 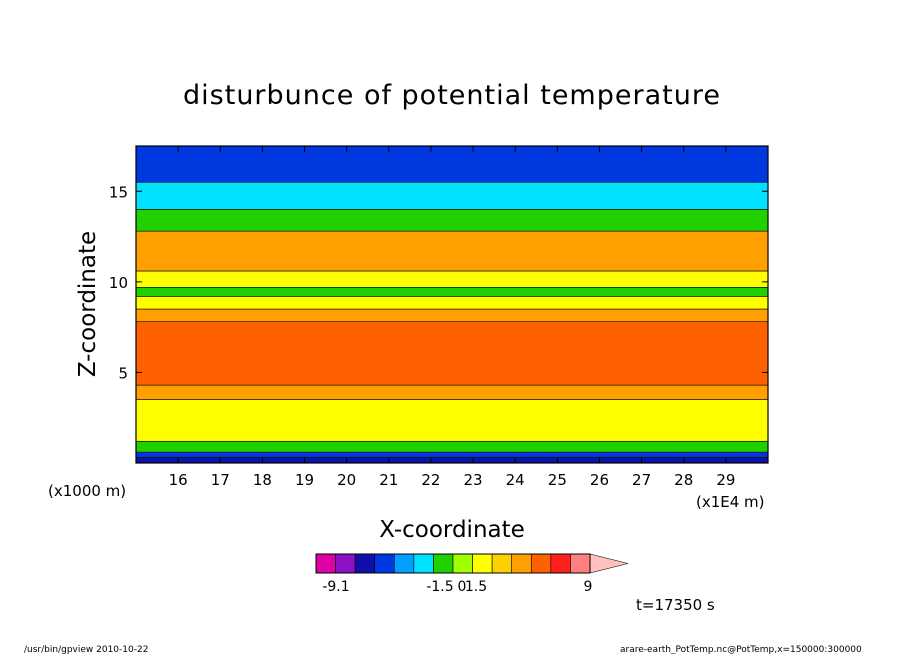 What do you see at coordinates (609, 563) in the screenshot?
I see `colorbar-arrow` at bounding box center [609, 563].